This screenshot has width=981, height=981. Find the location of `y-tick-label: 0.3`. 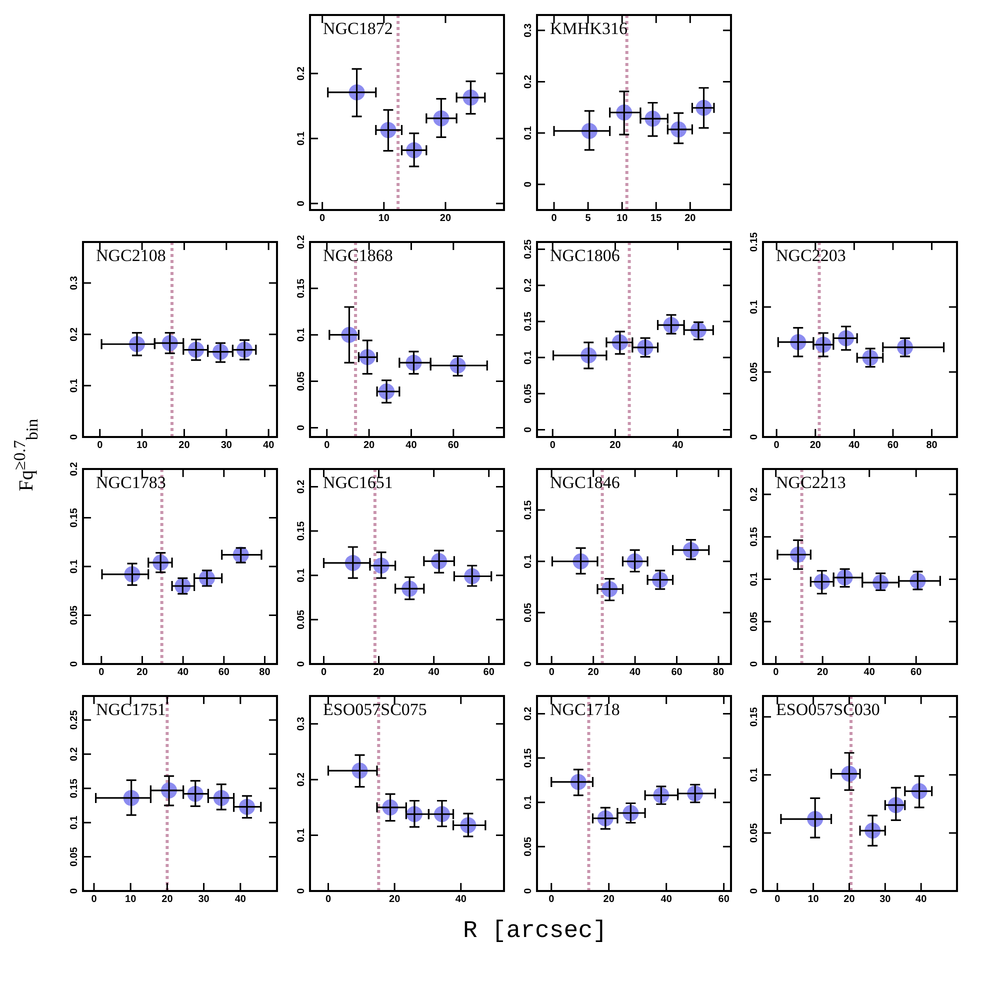

y-tick-label: 0.3 is located at coordinates (74, 283).